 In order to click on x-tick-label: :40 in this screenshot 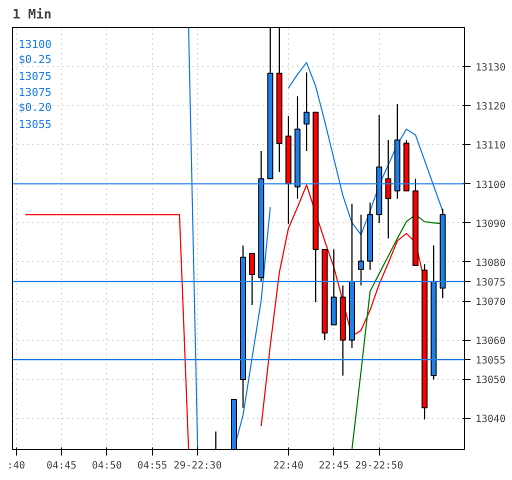, I will do `click(16, 466)`.